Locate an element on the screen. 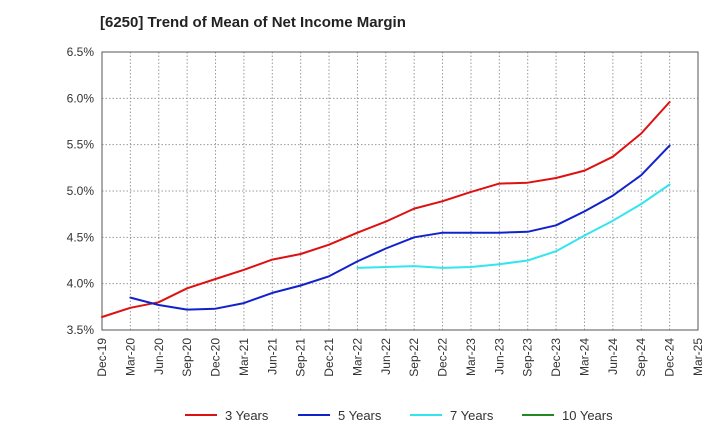  series-line-7-years is located at coordinates (513, 226).